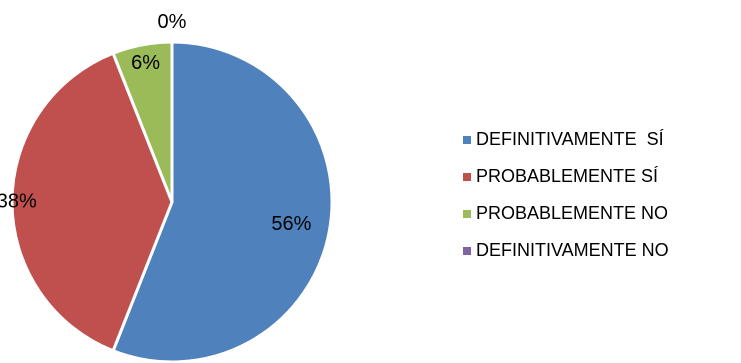 Image resolution: width=741 pixels, height=363 pixels. What do you see at coordinates (142, 122) in the screenshot?
I see `pie-slice-probablemente-no` at bounding box center [142, 122].